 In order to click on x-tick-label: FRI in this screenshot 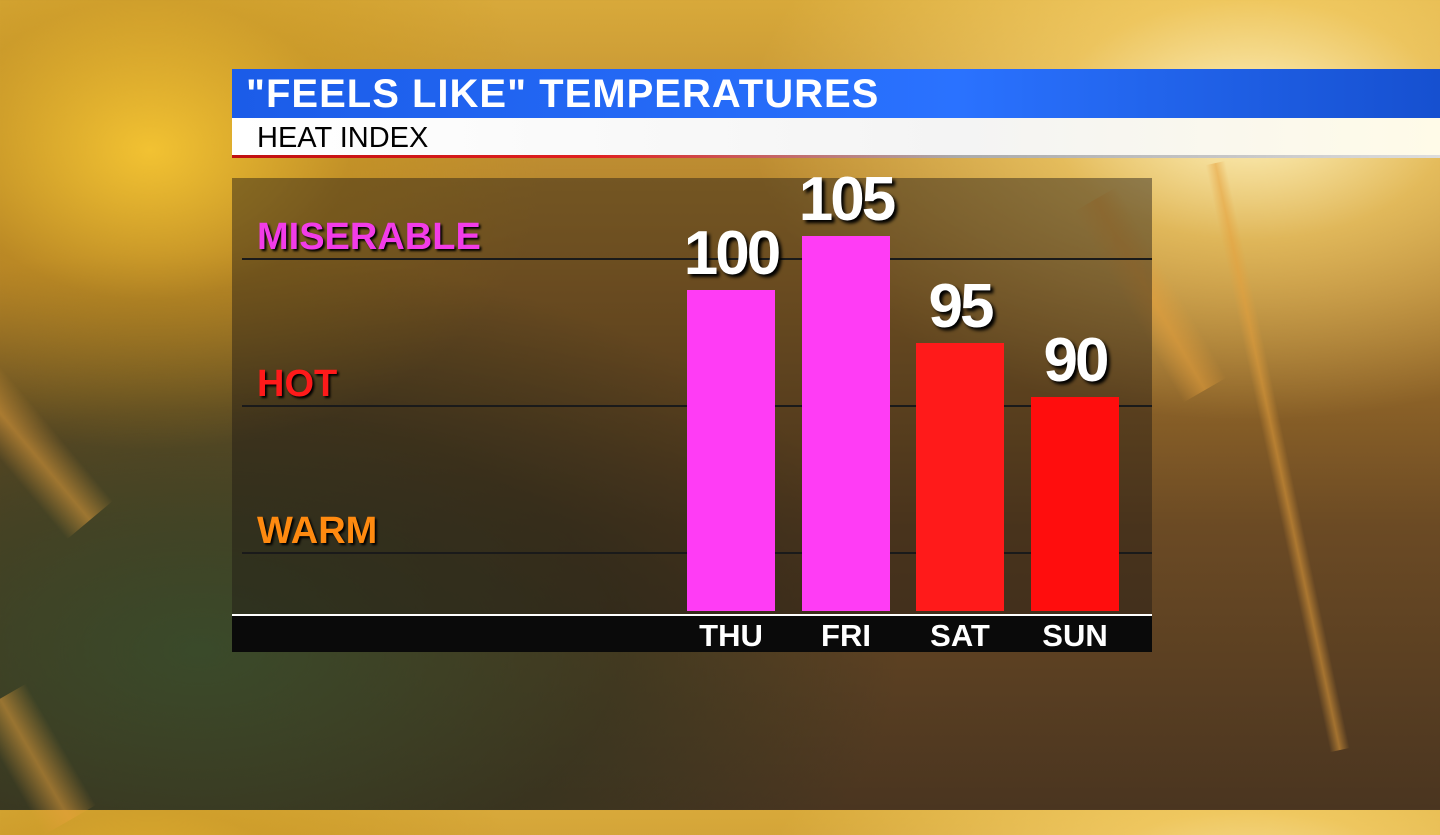, I will do `click(846, 635)`.